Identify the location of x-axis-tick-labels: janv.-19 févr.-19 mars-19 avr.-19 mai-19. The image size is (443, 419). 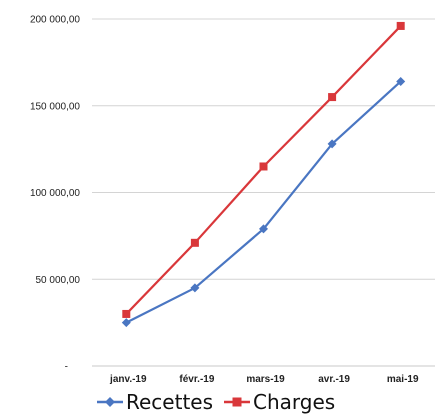
(264, 379).